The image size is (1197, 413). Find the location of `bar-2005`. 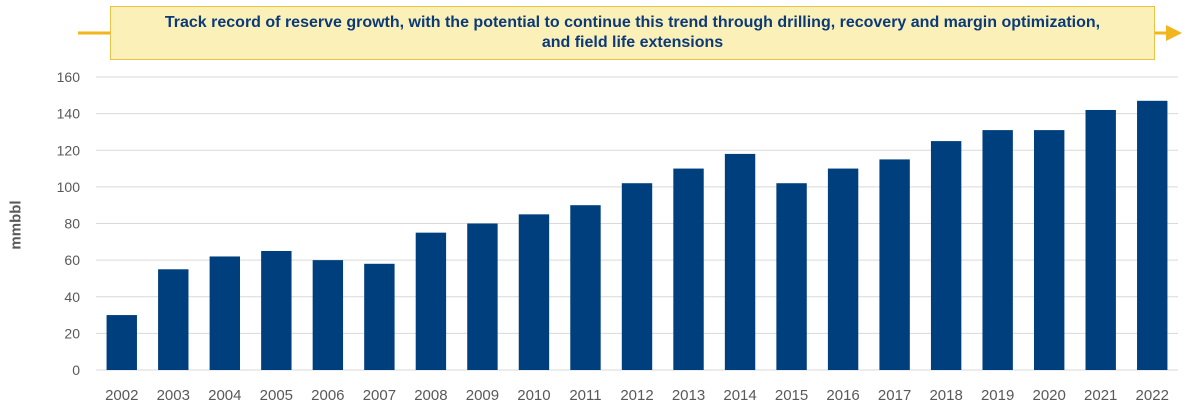

bar-2005 is located at coordinates (276, 310).